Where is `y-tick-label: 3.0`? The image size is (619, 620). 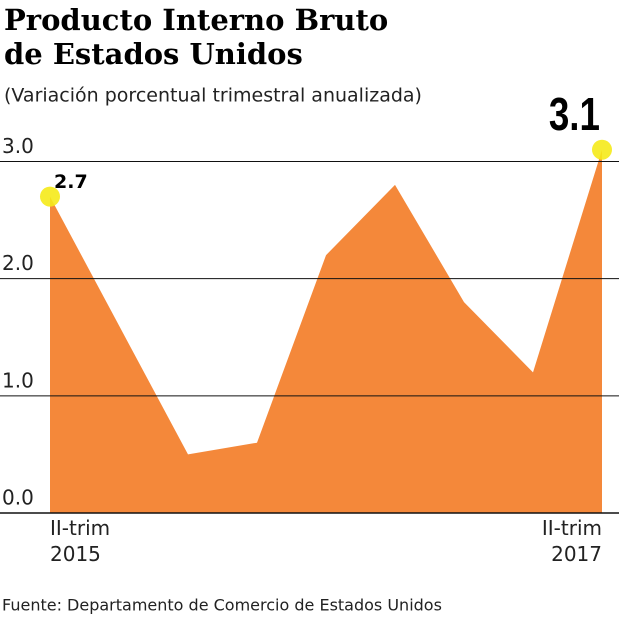
y-tick-label: 3.0 is located at coordinates (18, 146).